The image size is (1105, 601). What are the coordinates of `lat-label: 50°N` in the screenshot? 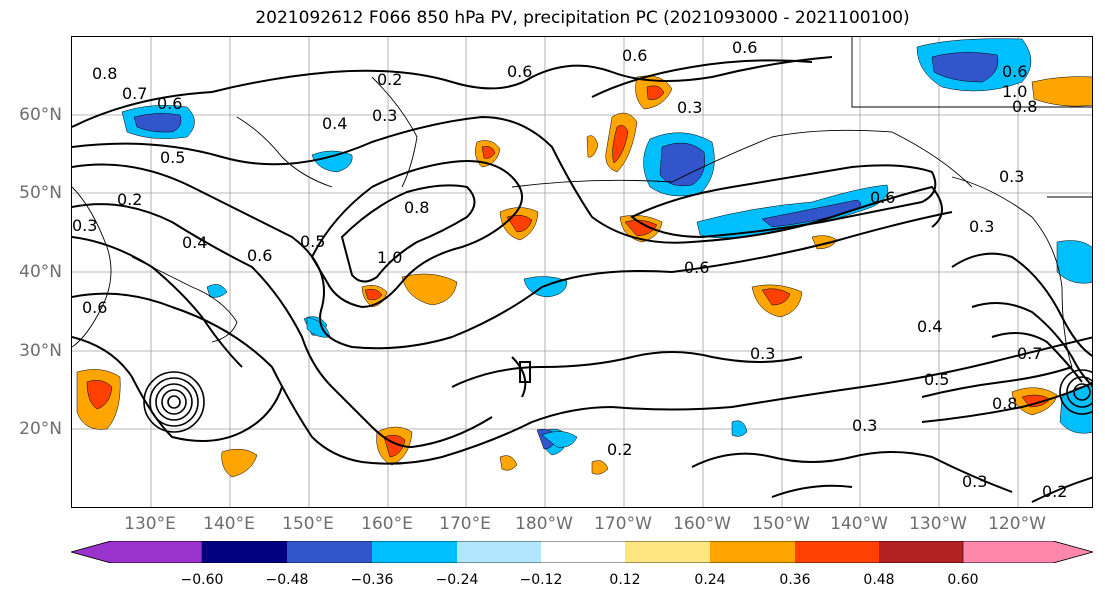 It's located at (40, 193).